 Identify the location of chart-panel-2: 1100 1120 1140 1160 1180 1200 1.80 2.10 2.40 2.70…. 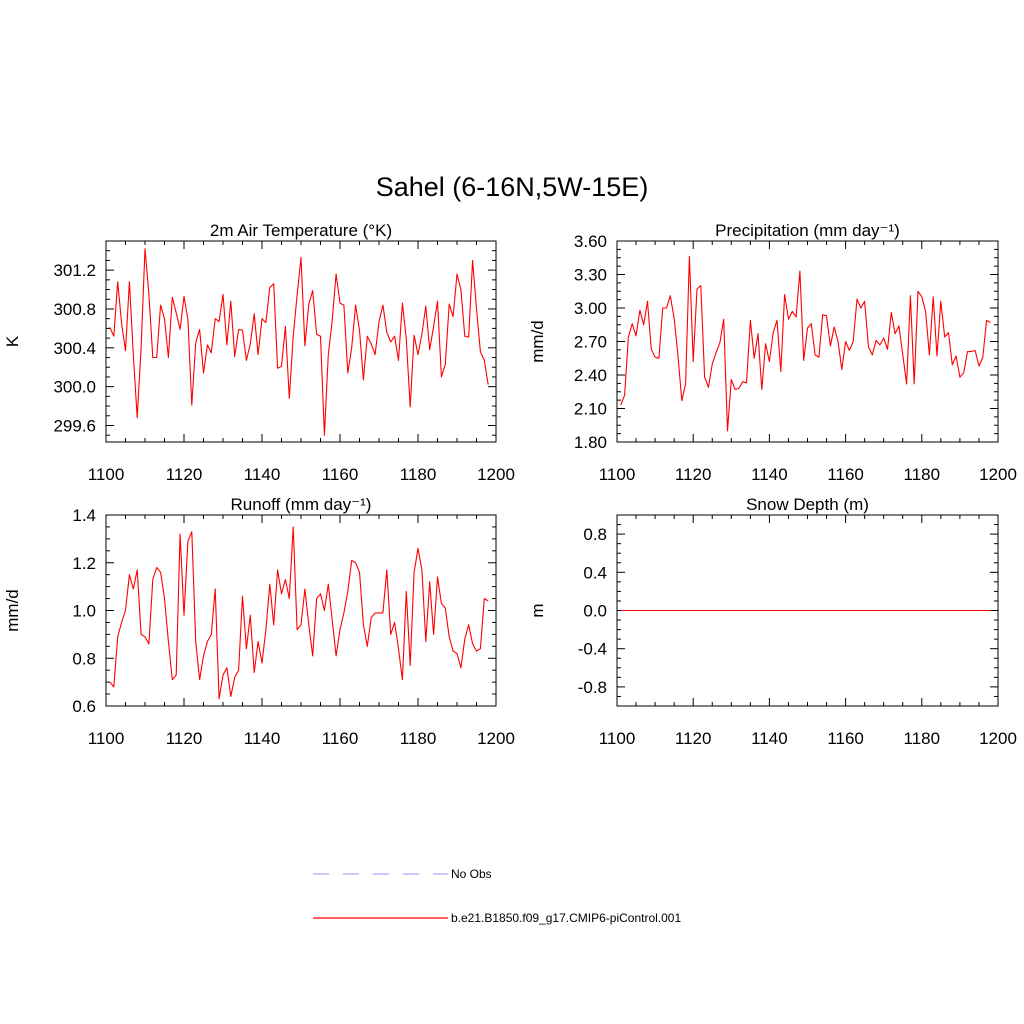
(772, 352).